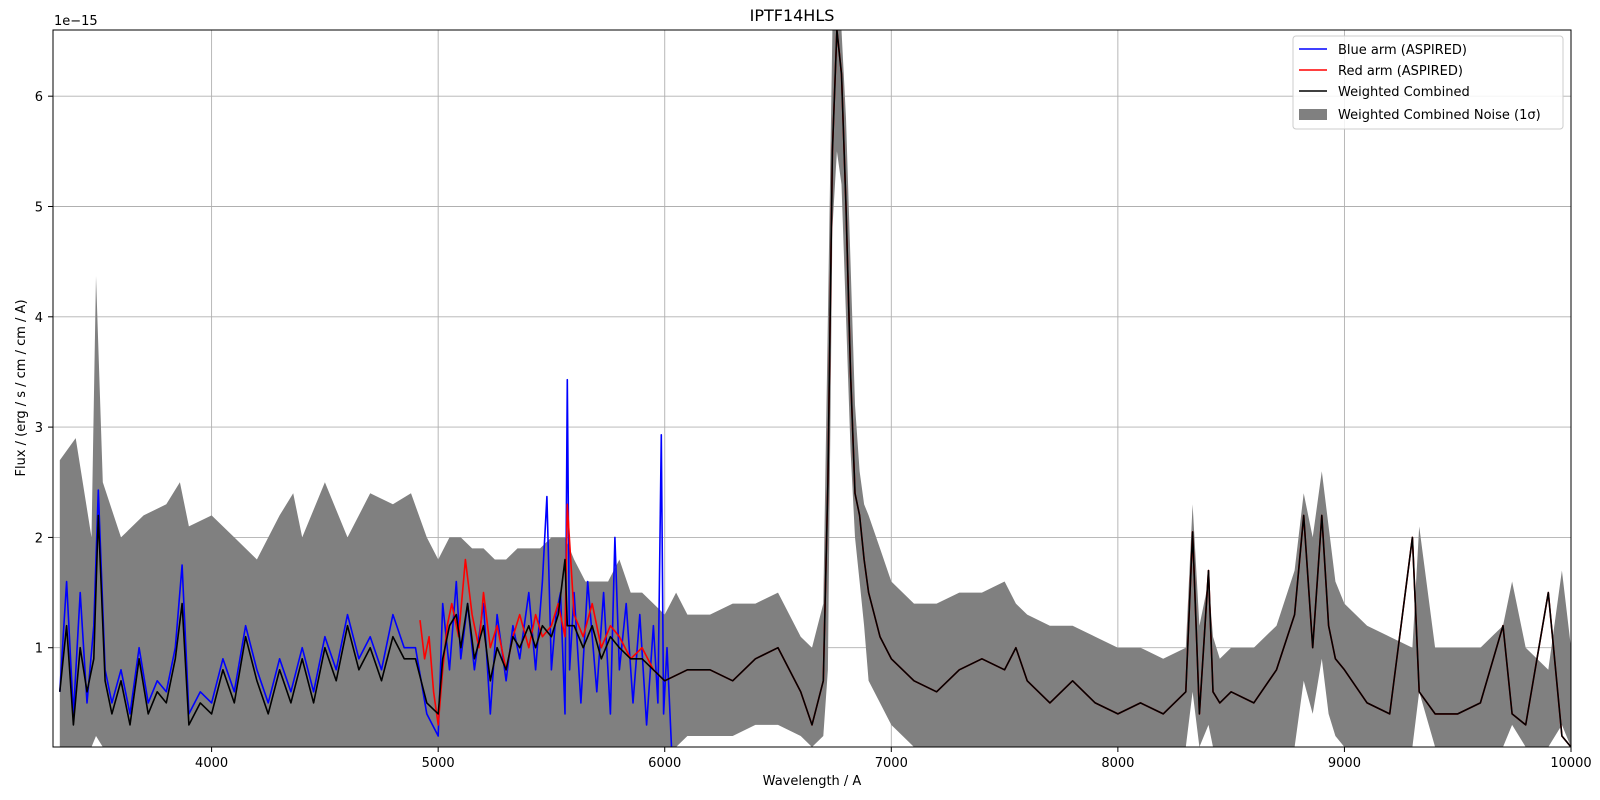  I want to click on legend-label: Blue arm (ASPIRED), so click(1402, 50).